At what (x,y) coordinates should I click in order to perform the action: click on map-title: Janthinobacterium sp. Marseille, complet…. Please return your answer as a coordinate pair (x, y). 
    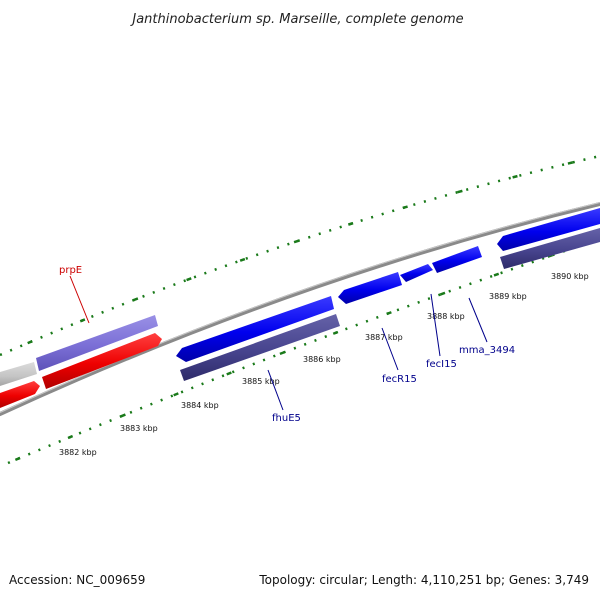
    Looking at the image, I should click on (296, 19).